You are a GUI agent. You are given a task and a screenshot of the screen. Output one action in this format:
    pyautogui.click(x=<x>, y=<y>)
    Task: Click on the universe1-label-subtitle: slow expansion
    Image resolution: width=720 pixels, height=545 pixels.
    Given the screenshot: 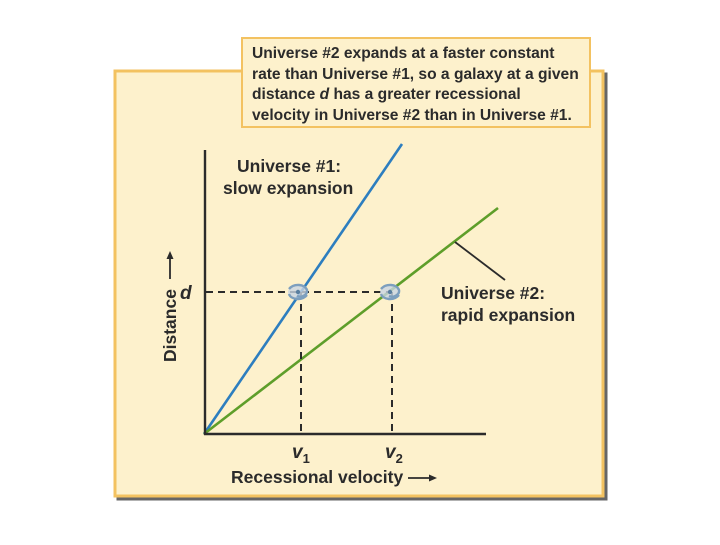 What is the action you would take?
    pyautogui.click(x=288, y=188)
    